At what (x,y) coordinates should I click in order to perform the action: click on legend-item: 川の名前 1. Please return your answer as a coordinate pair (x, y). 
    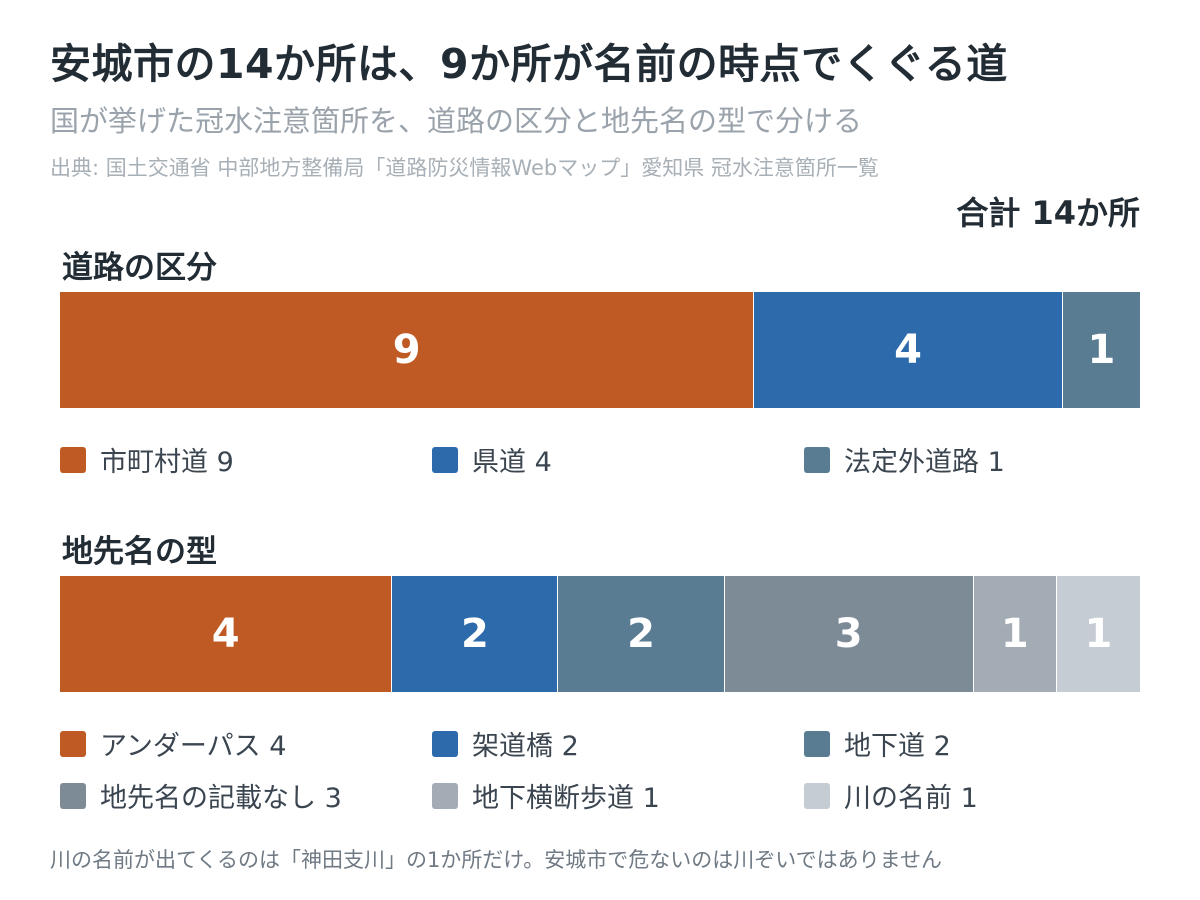
    Looking at the image, I should click on (891, 795).